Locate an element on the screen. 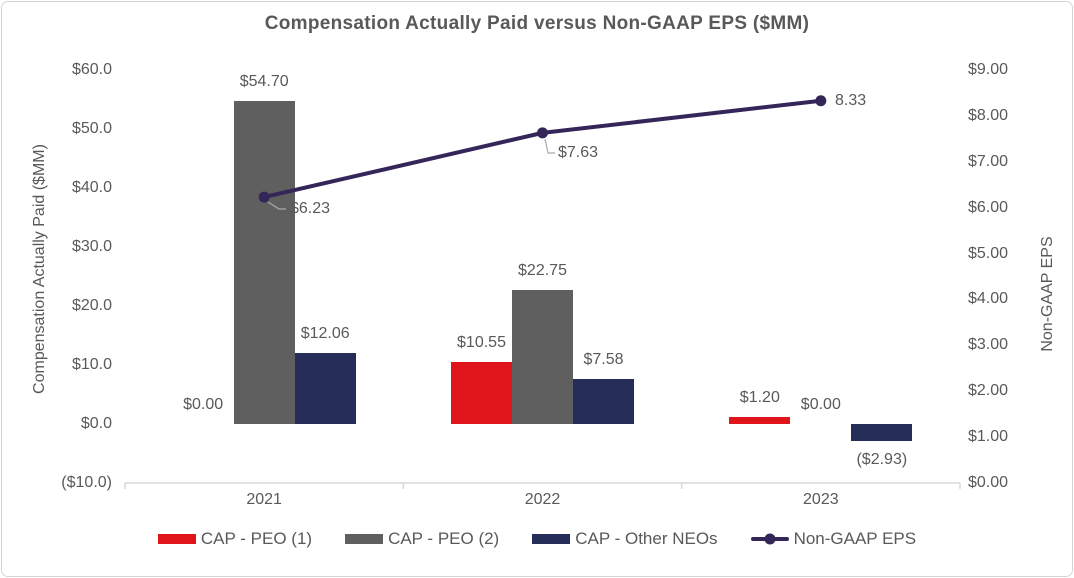  bar-cap-peo-2--2022 is located at coordinates (542, 356).